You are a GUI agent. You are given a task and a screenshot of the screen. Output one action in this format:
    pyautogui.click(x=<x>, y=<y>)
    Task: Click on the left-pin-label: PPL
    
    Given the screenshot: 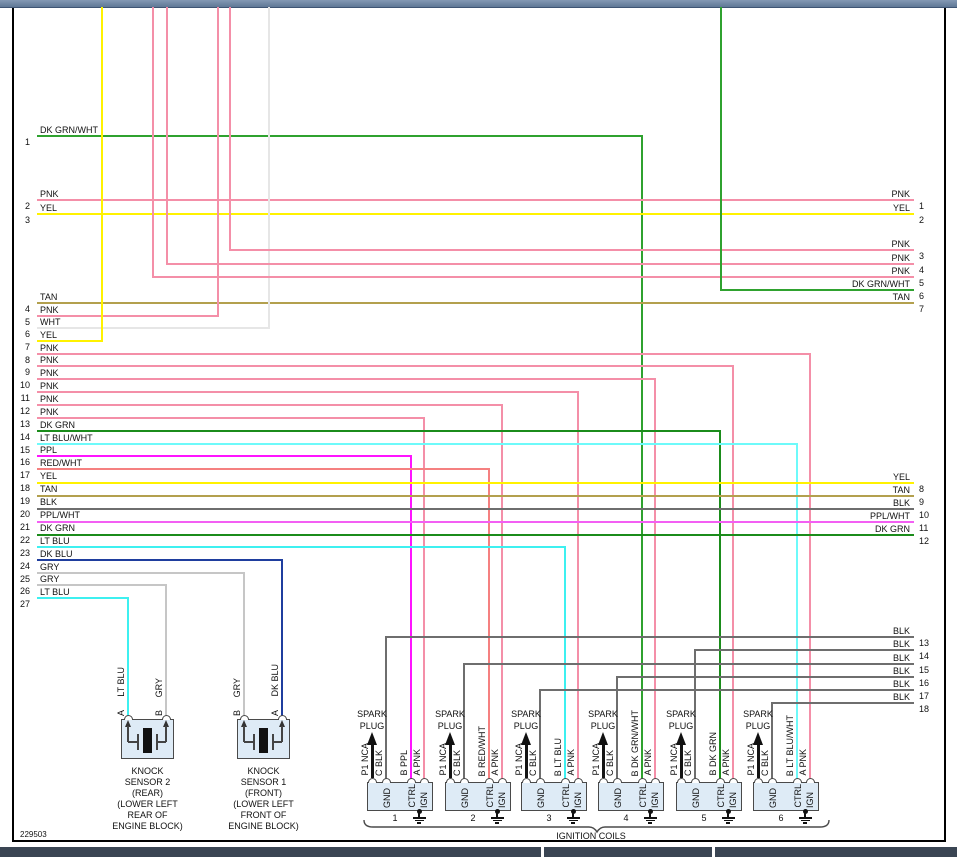 What is the action you would take?
    pyautogui.click(x=49, y=450)
    